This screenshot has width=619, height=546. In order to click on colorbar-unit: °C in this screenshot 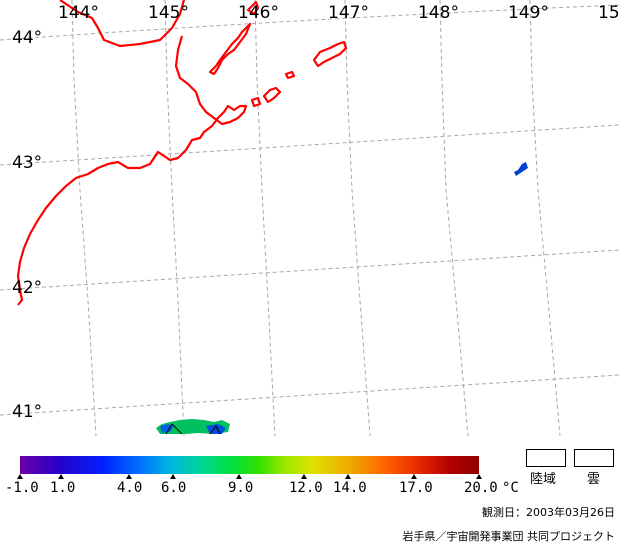, I will do `click(510, 488)`.